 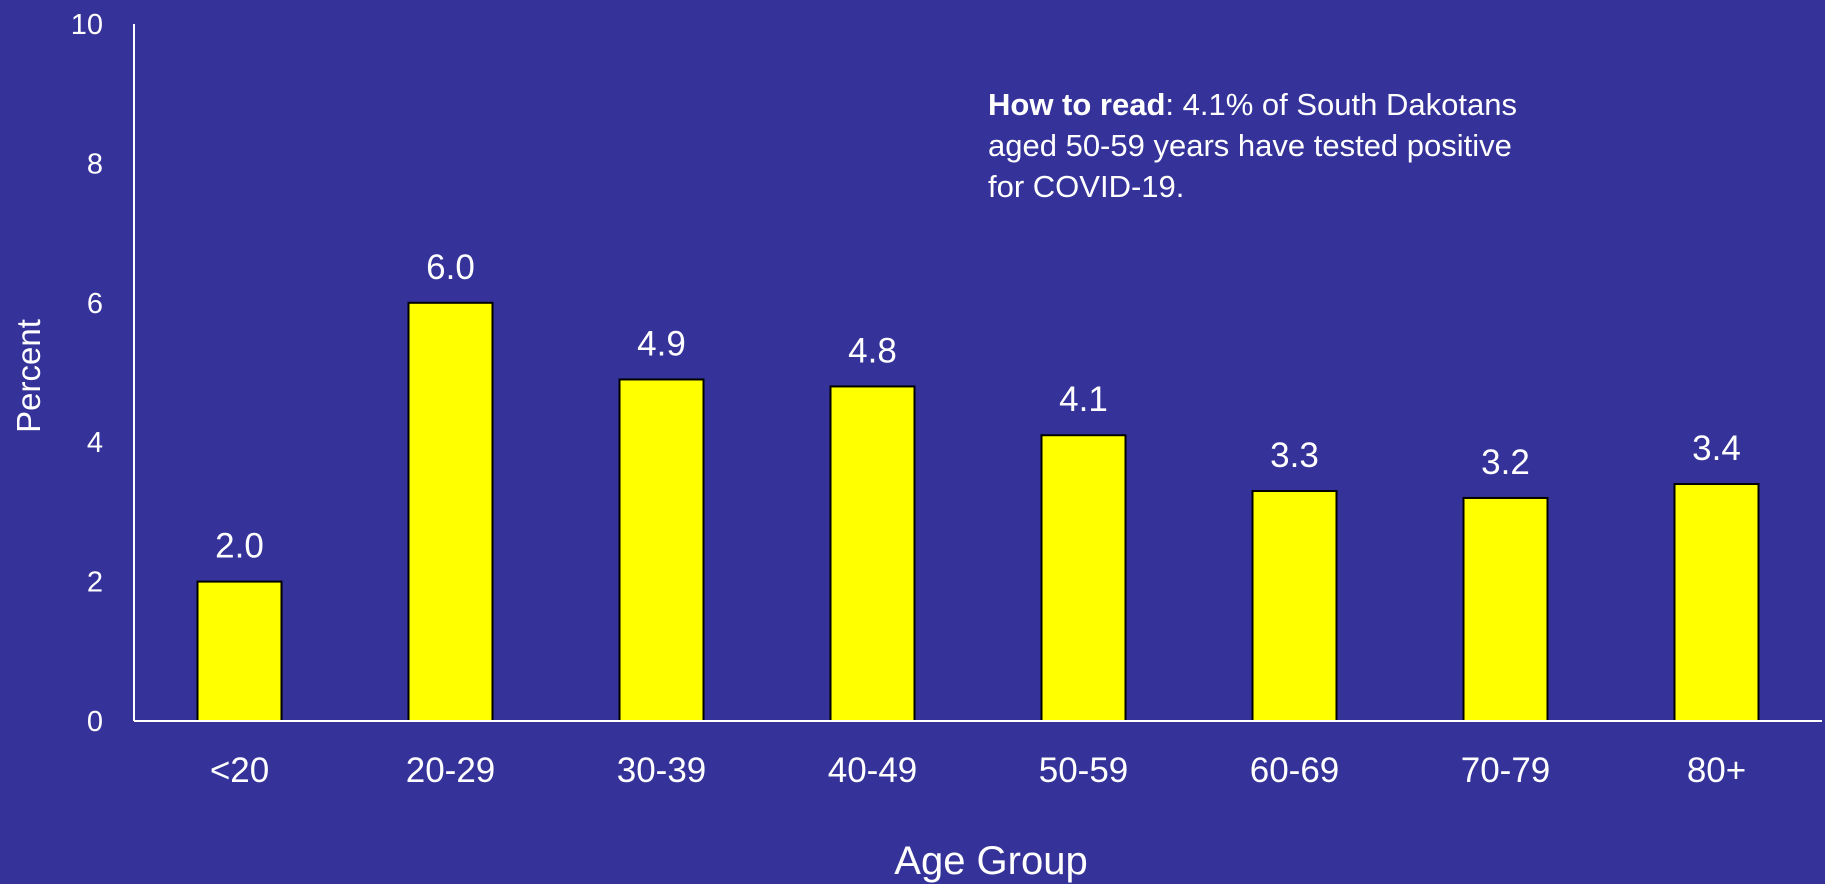 I want to click on data-label: 2.0, so click(x=239, y=546).